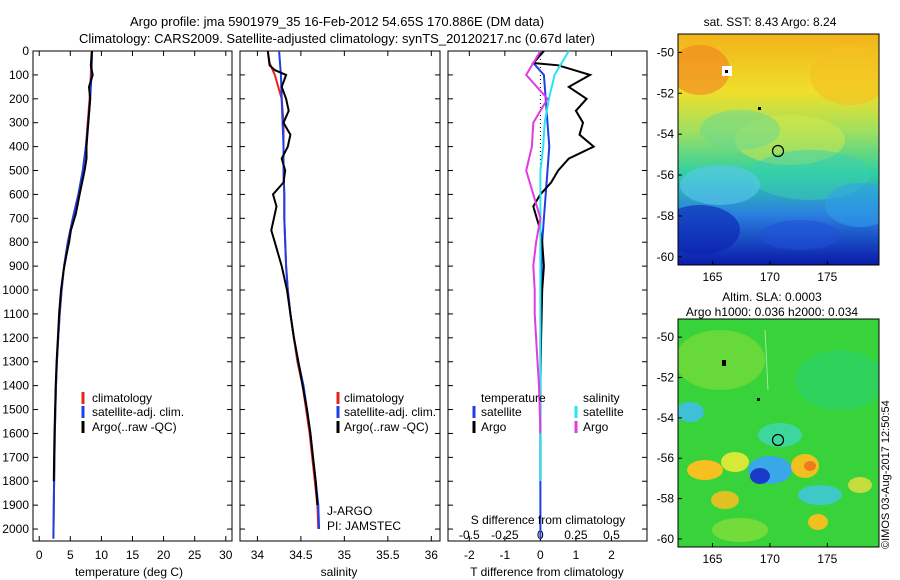 This screenshot has height=580, width=900. Describe the element at coordinates (547, 572) in the screenshot. I see `t-difference-axis-label: T difference from climatology` at that location.